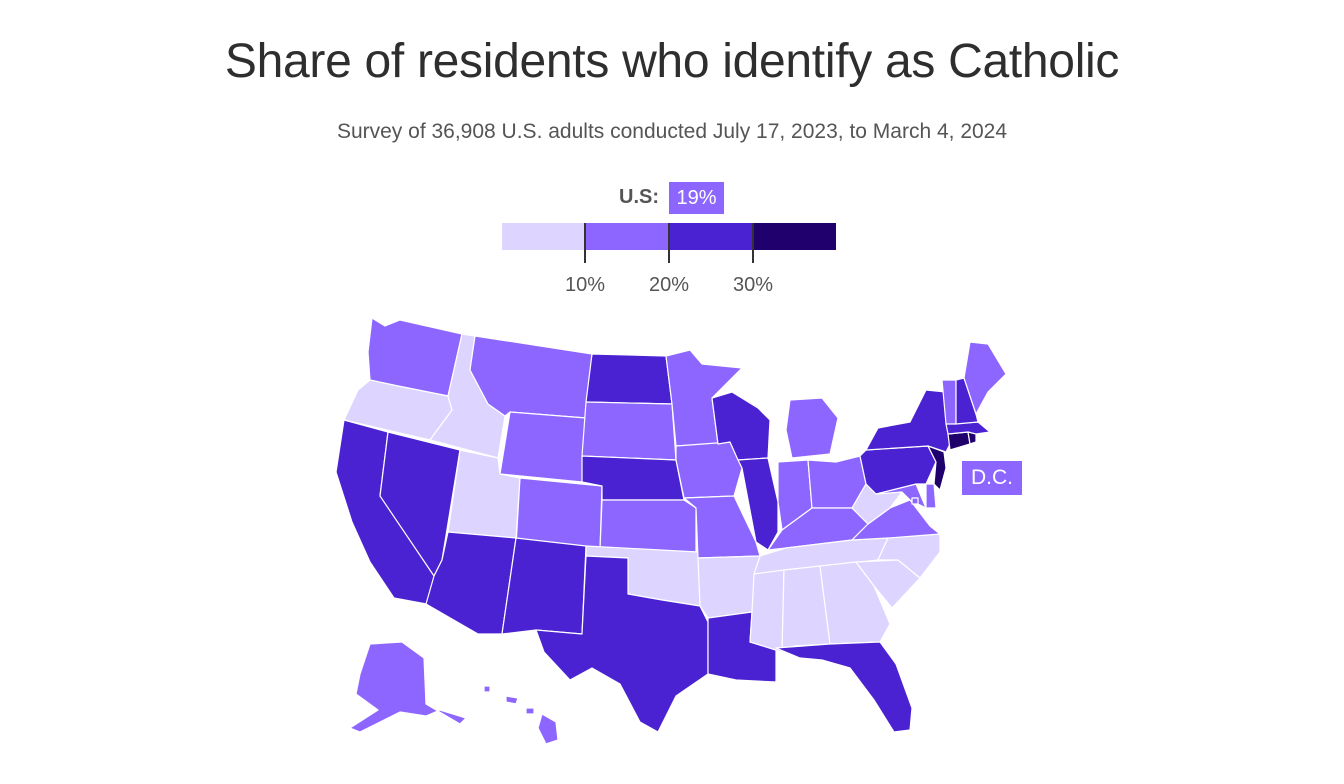 This screenshot has height=784, width=1344. What do you see at coordinates (915, 501) in the screenshot?
I see `state-district-of-columbia` at bounding box center [915, 501].